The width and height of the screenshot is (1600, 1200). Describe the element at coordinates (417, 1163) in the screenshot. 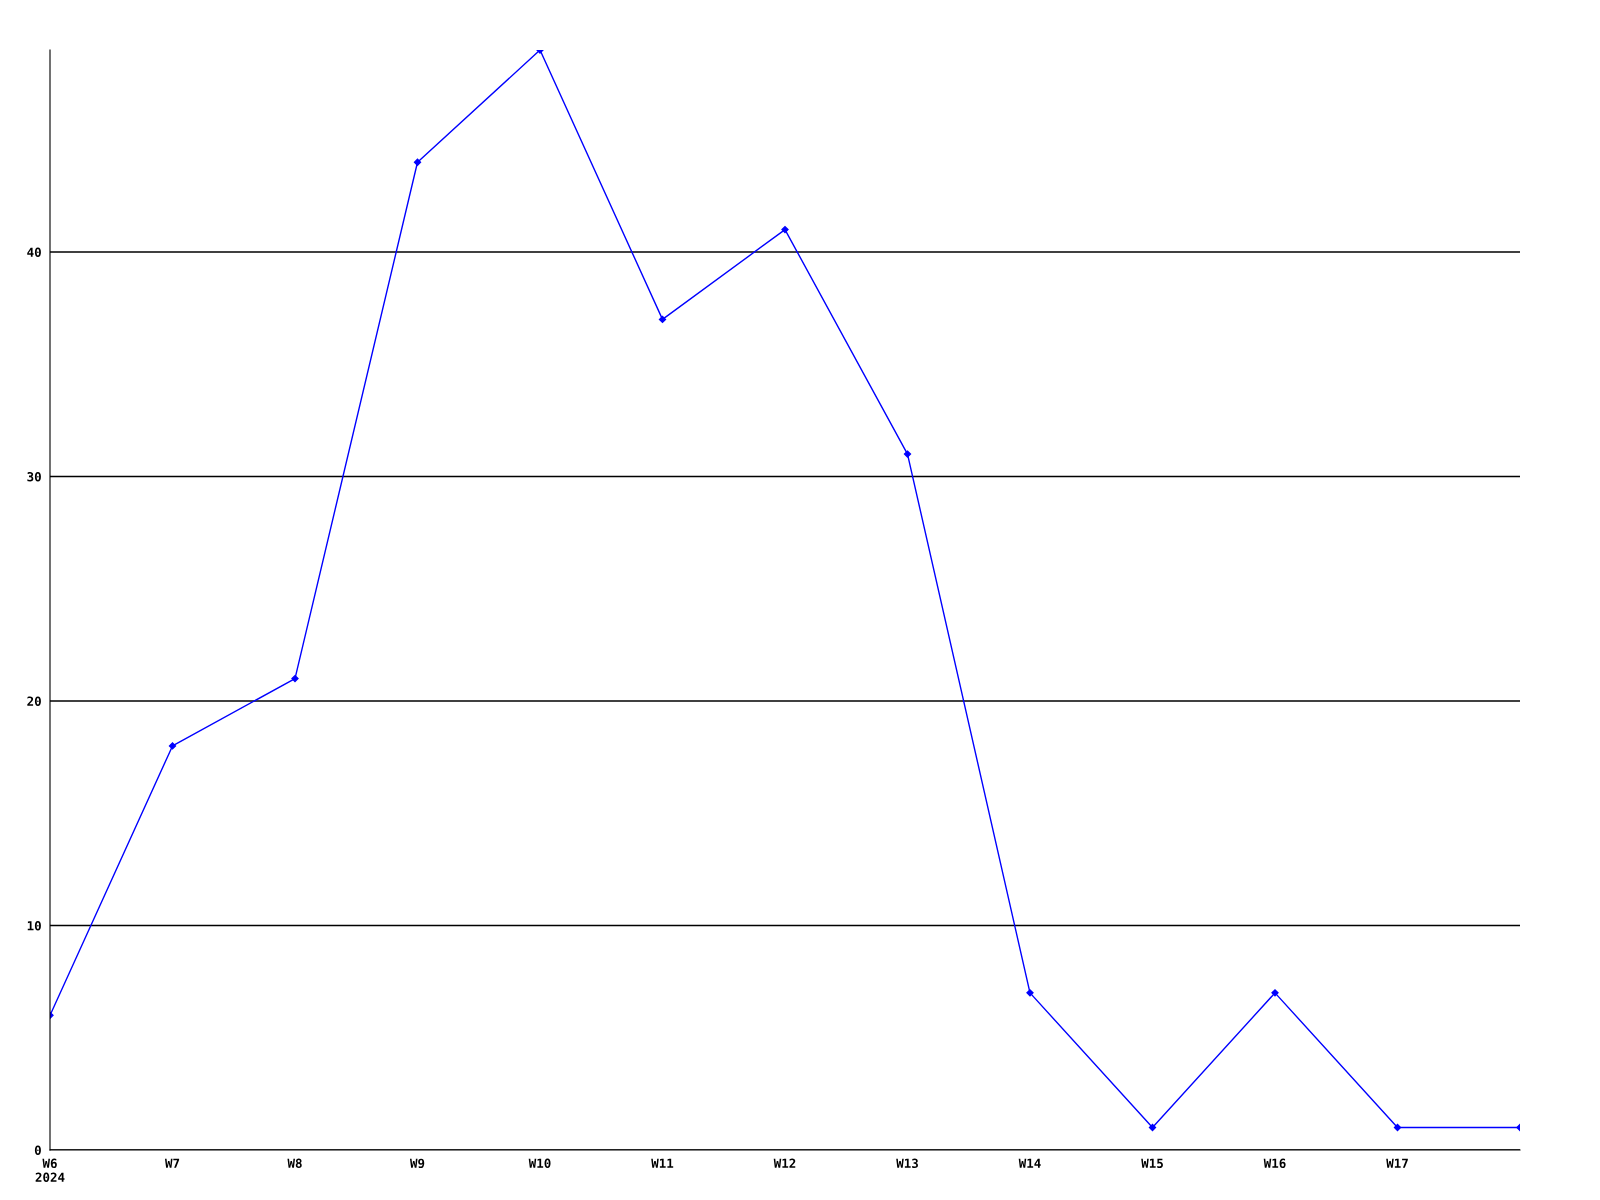

I see `x-tick-label: W9` at that location.